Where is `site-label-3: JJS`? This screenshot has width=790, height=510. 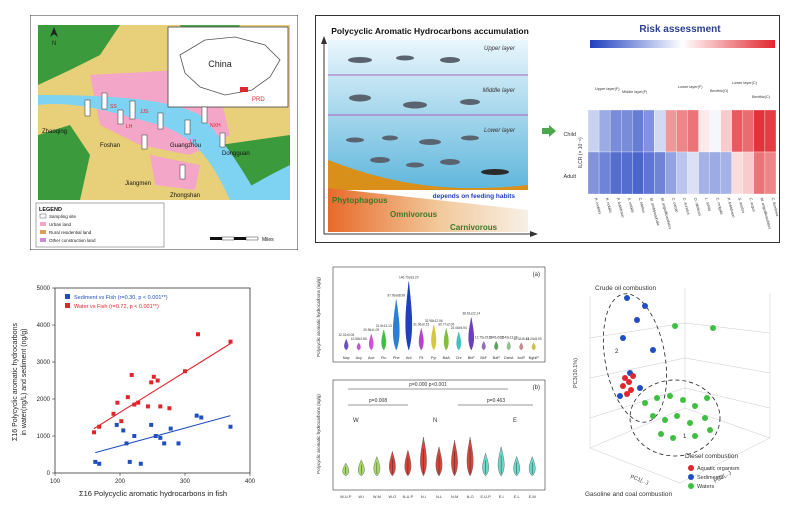
site-label-3: JJS is located at coordinates (144, 112).